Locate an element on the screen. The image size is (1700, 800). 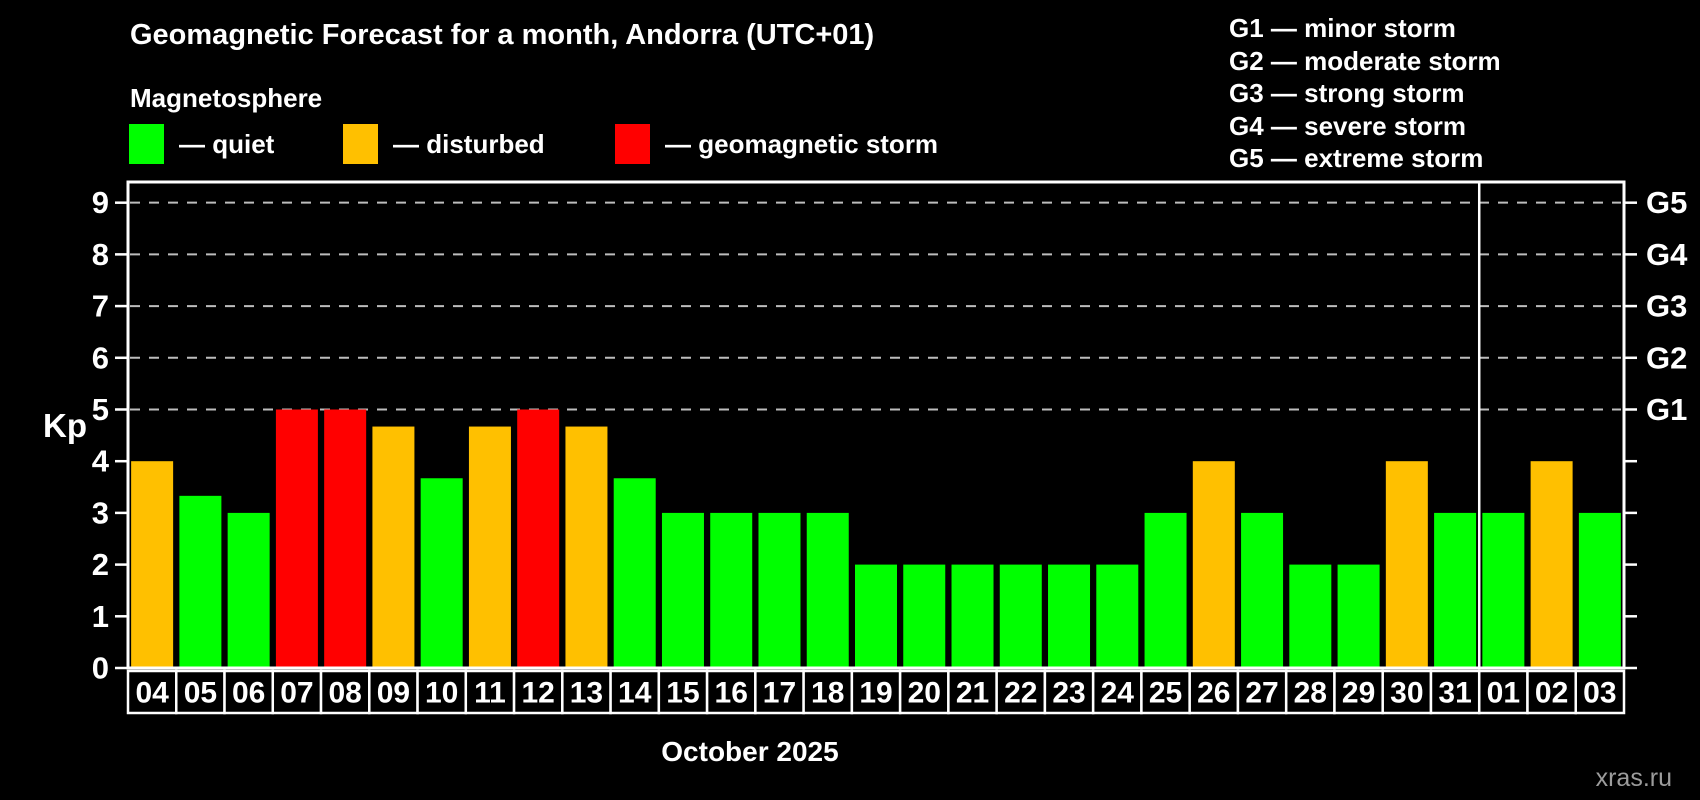
day-label-11: 11 is located at coordinates (490, 693).